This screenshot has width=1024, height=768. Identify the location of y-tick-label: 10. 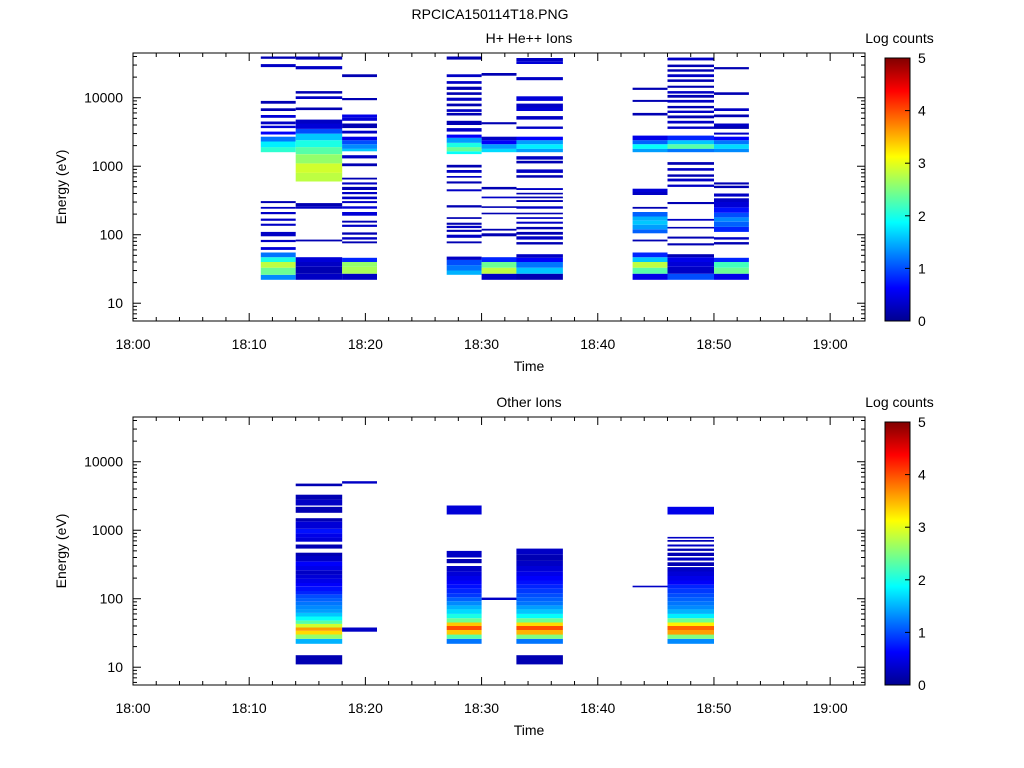
(115, 303).